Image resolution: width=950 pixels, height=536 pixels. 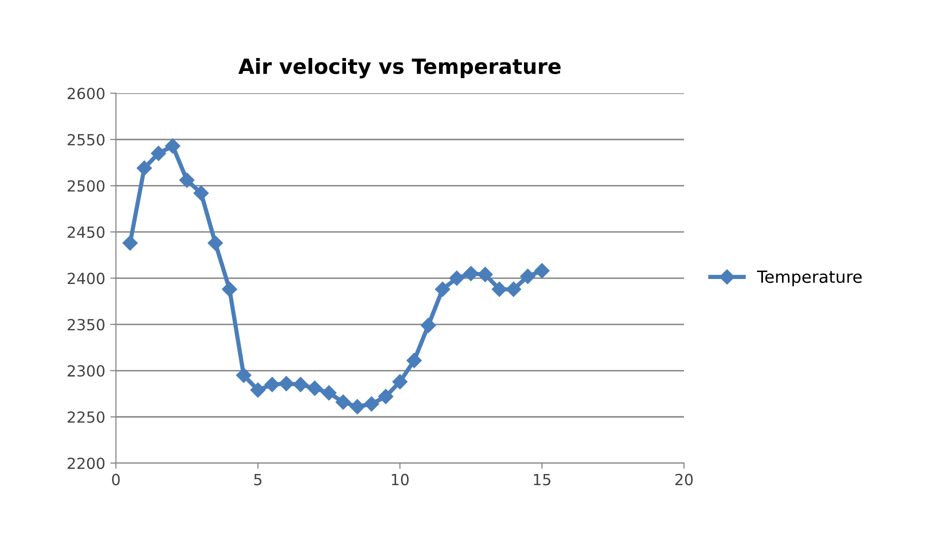 I want to click on y-tick-label: 2600, so click(x=86, y=94).